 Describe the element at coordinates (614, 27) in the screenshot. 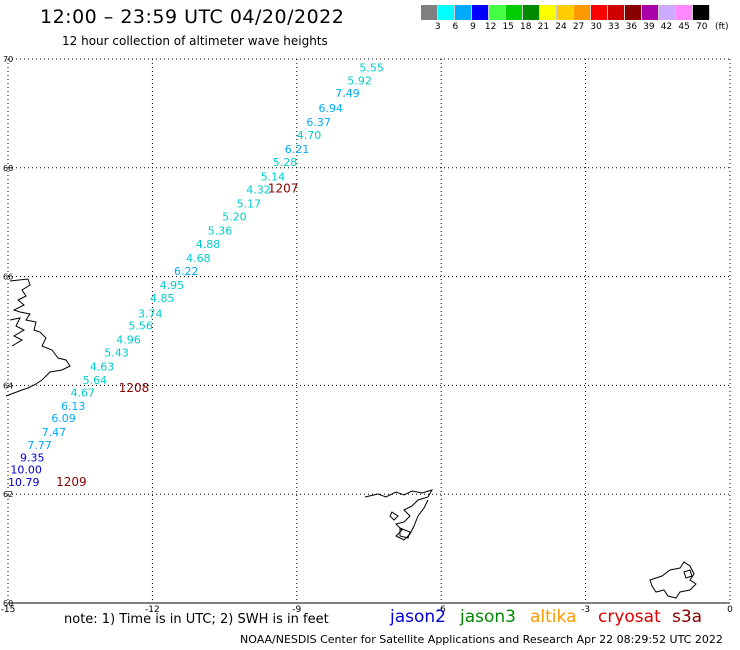

I see `legend-label: 33` at that location.